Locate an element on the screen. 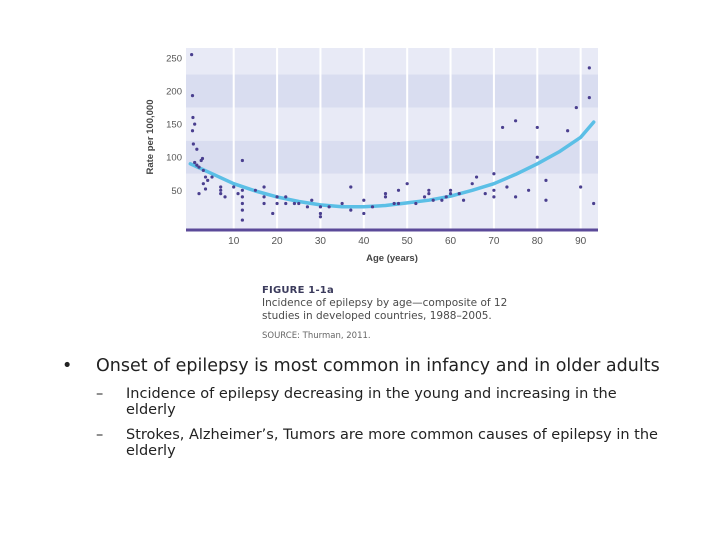 The image size is (720, 540). figure-source: SOURCE: Thurman, 2011. is located at coordinates (316, 336).